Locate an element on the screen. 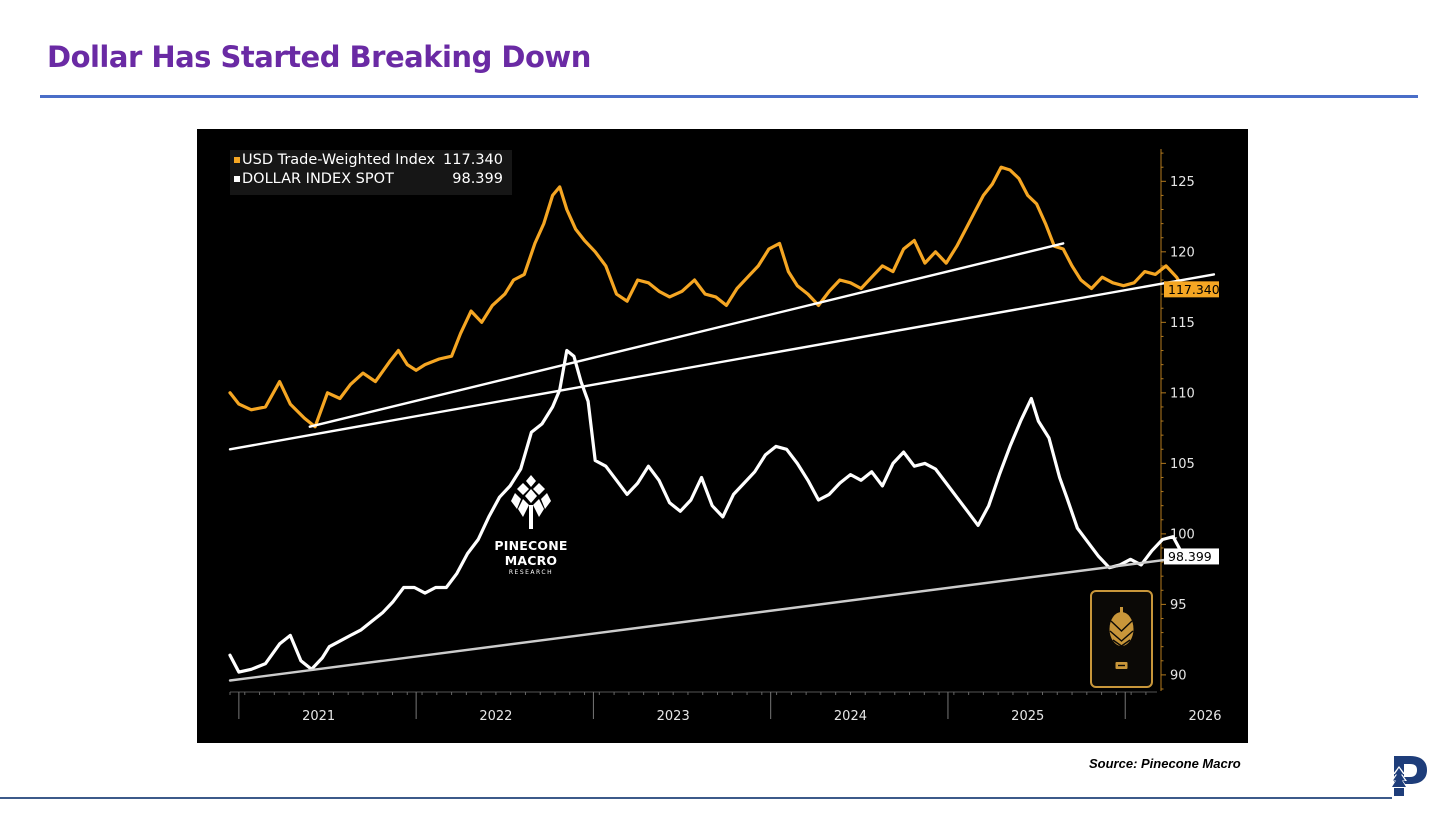  brand-p-logo-icon is located at coordinates (1408, 776).